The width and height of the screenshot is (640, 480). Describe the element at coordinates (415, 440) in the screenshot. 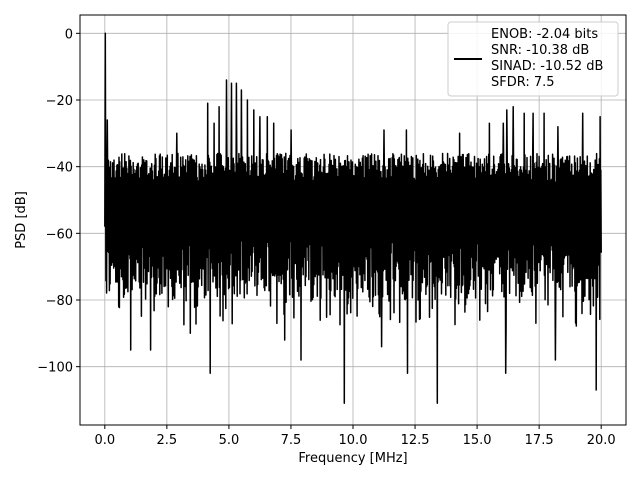

I see `x-tick-label: 12.5` at that location.